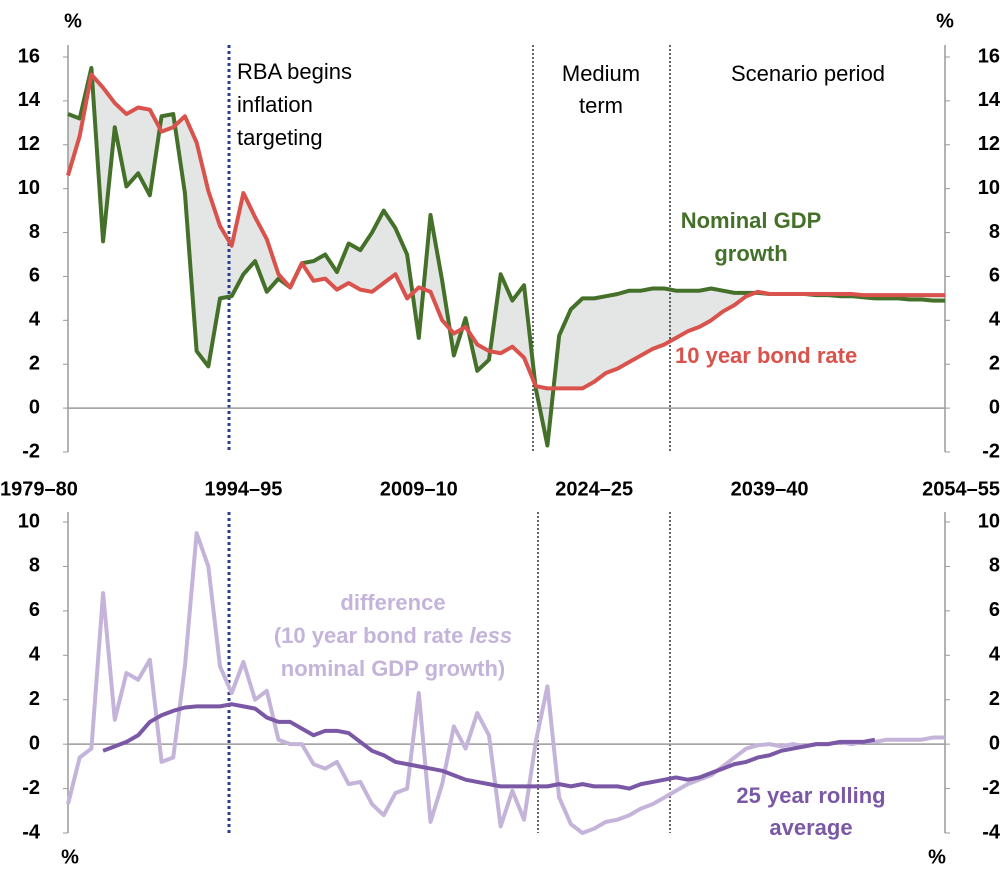  Describe the element at coordinates (751, 220) in the screenshot. I see `annotation: Nominal GDP` at that location.